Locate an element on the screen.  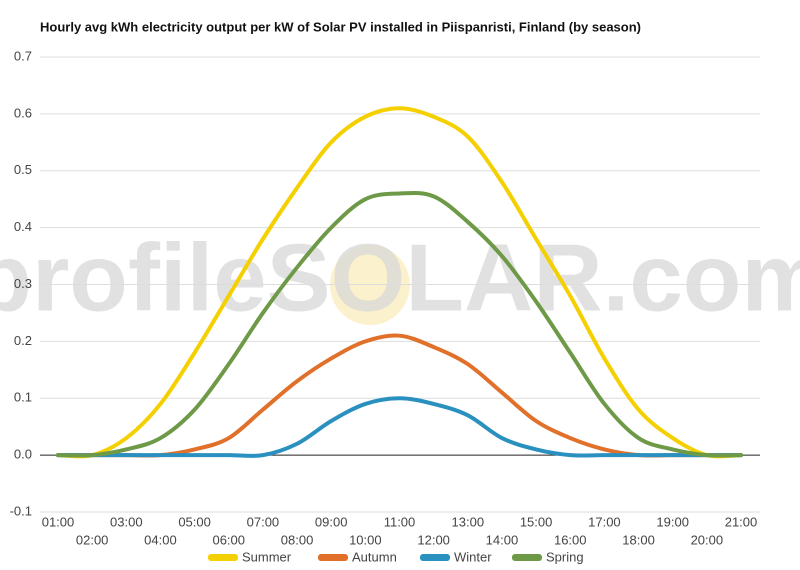
series-line is located at coordinates (399, 427).